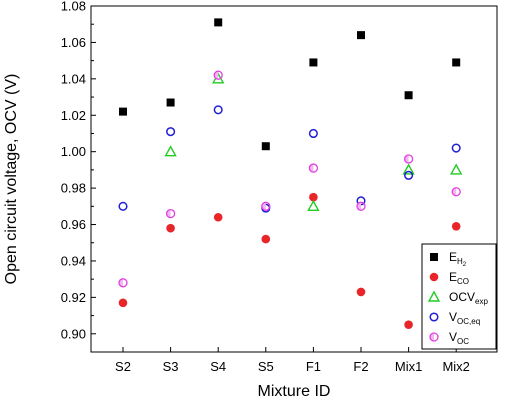 The height and width of the screenshot is (404, 505). Describe the element at coordinates (458, 259) in the screenshot. I see `legend-entry: EH2` at that location.